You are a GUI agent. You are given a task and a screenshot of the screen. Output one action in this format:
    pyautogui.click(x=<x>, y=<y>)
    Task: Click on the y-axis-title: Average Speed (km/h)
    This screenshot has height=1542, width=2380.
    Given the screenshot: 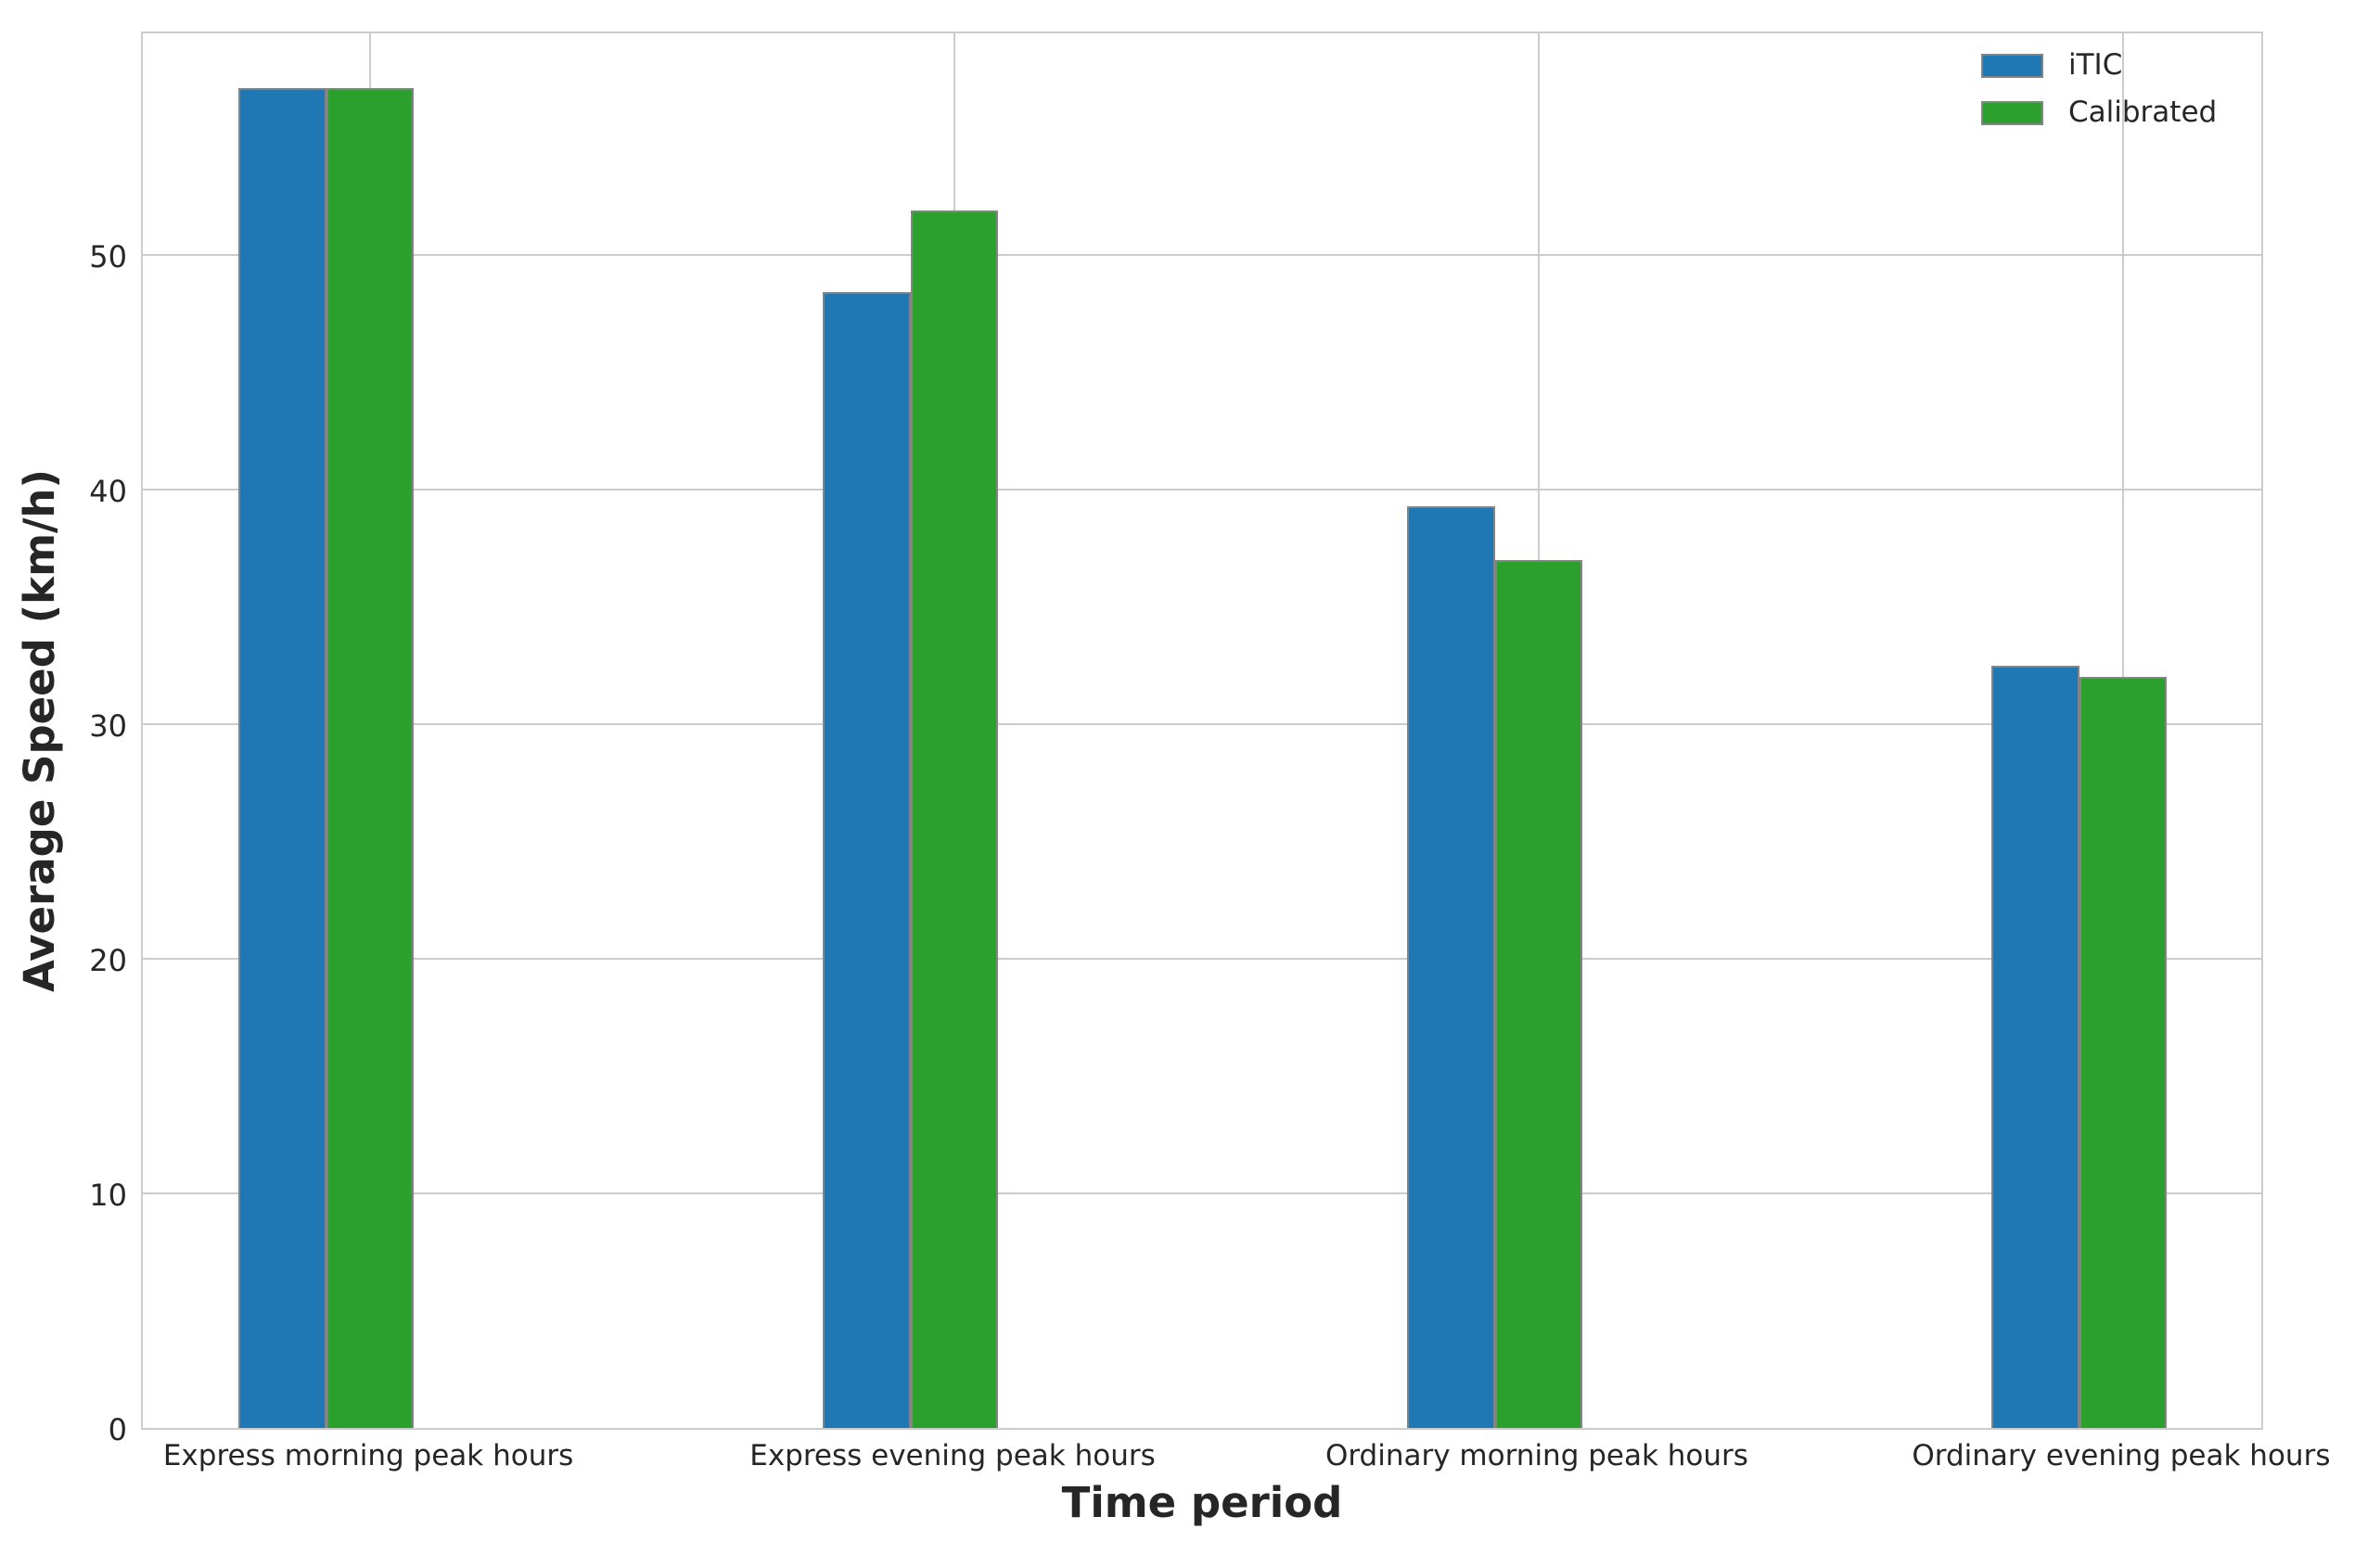 What is the action you would take?
    pyautogui.click(x=39, y=730)
    